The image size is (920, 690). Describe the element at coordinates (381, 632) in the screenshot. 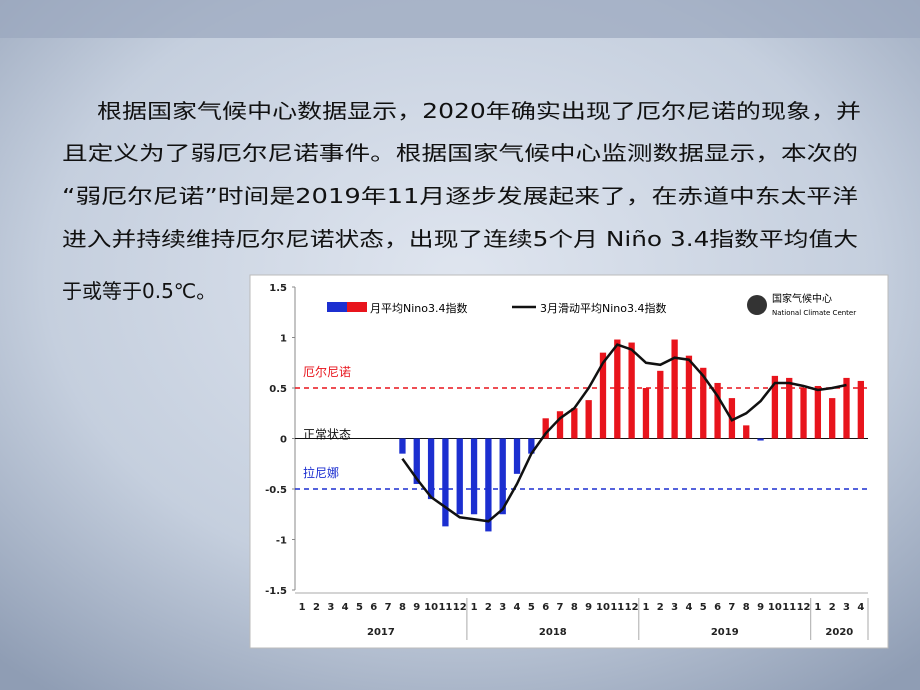

I see `year-label: 2017` at that location.